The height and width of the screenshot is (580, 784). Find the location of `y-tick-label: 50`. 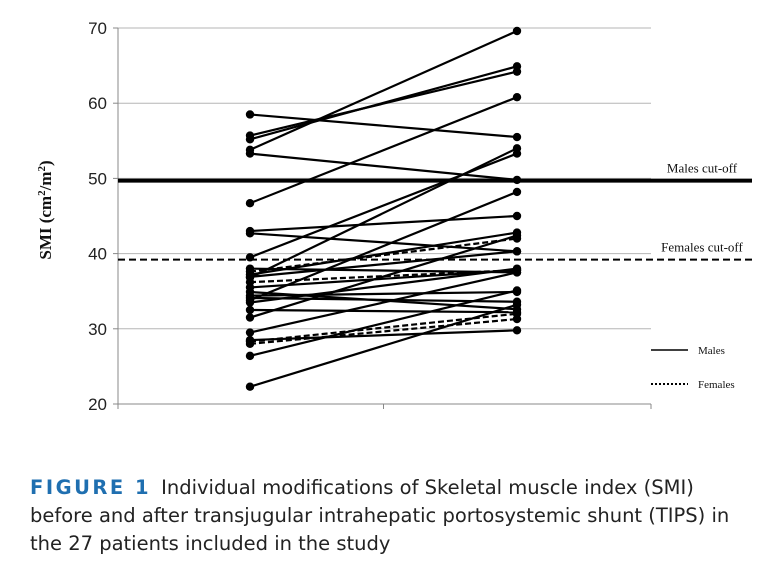

y-tick-label: 50 is located at coordinates (97, 178).